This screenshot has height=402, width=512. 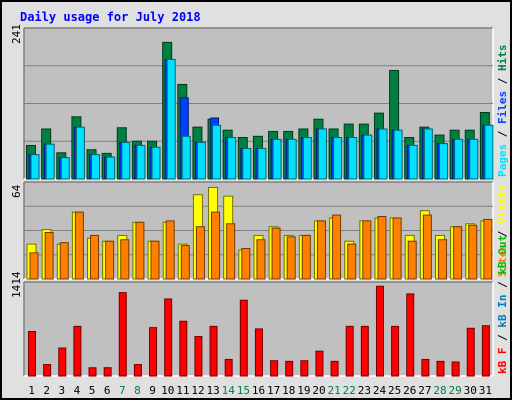 What do you see at coordinates (16, 191) in the screenshot?
I see `y-max-label: 64` at bounding box center [16, 191].